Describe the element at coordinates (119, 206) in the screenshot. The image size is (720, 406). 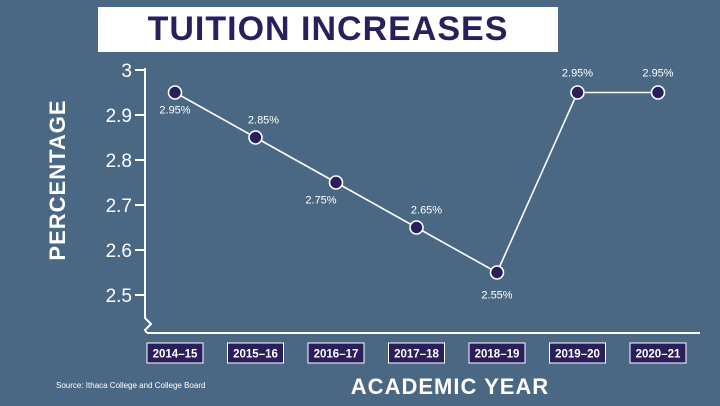
I see `y-tick-label: 2.7` at that location.